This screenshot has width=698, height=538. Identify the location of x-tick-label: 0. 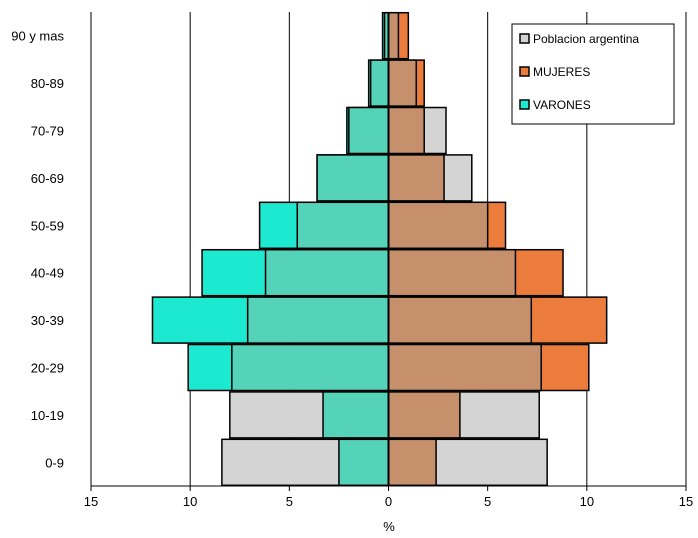
(388, 501).